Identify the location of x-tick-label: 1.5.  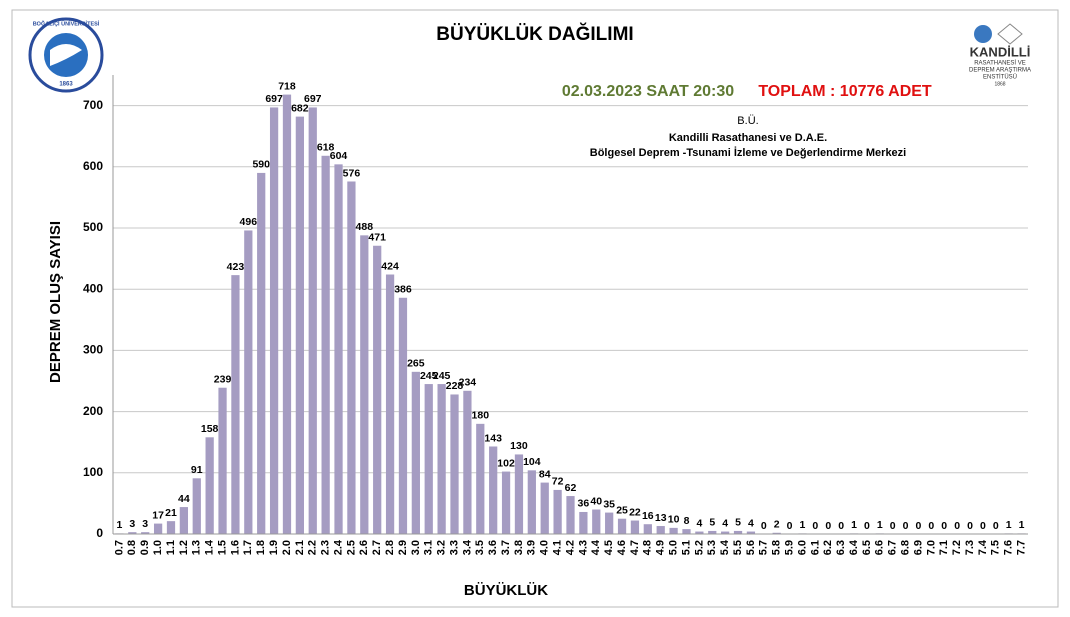
(222, 547).